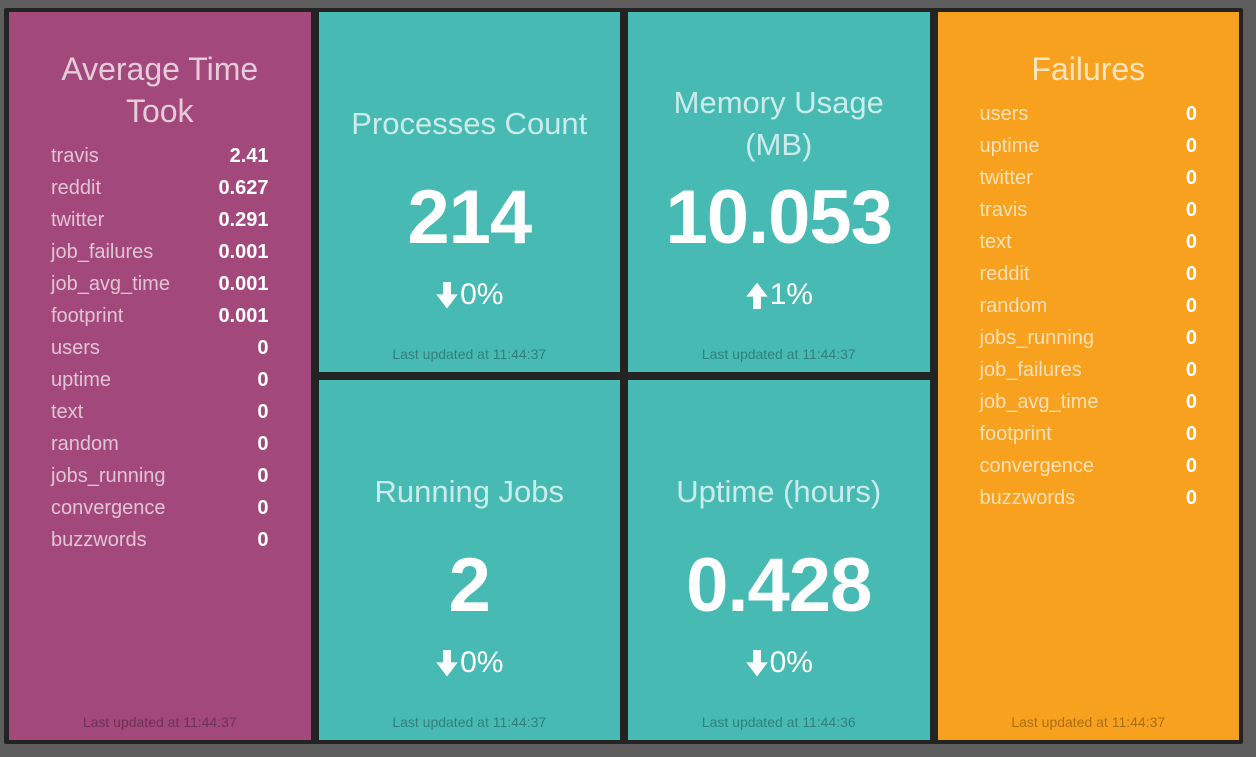  I want to click on failures-list: users 0 uptime 0 twitter 0 travis, so click(1089, 306).